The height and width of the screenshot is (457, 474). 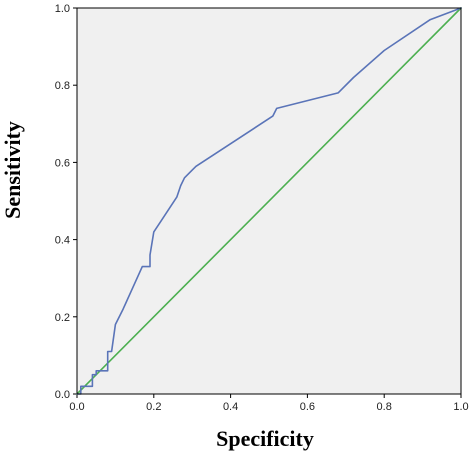 I want to click on x-tick-label: 0.0, so click(x=76, y=407).